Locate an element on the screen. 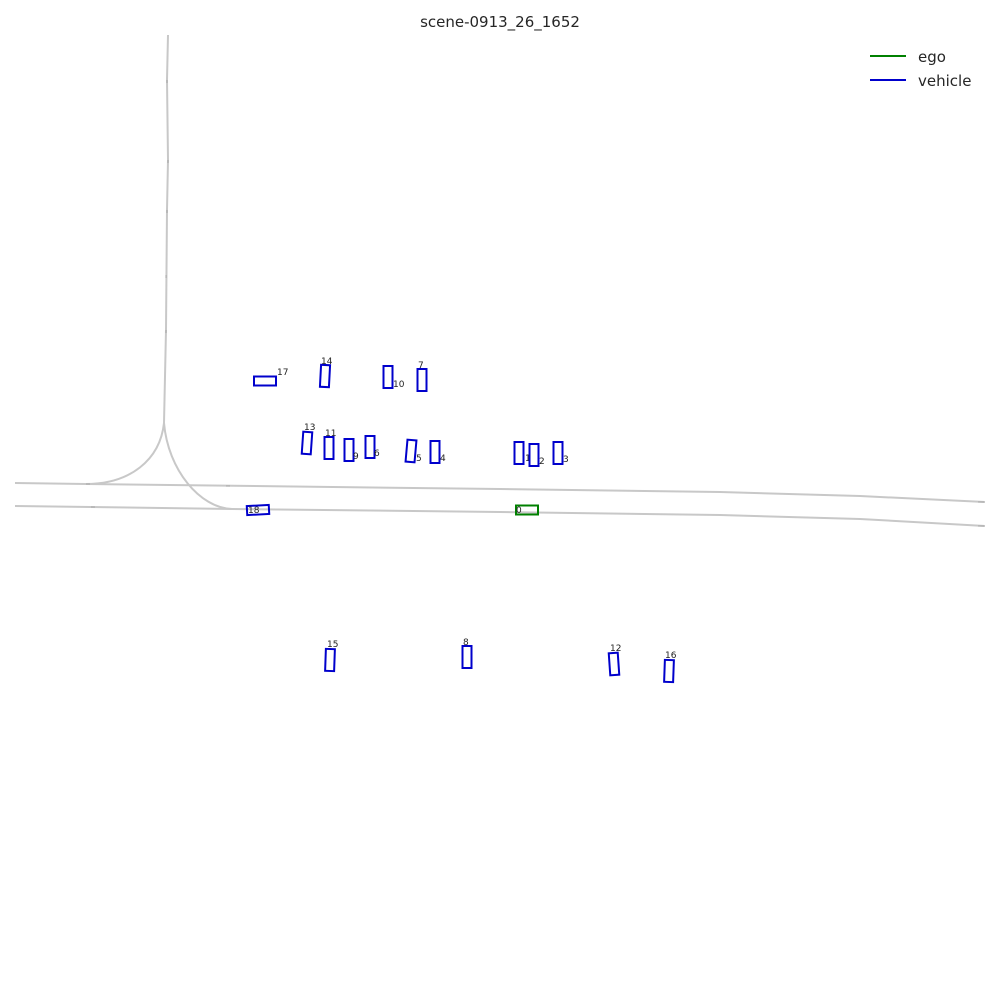 The height and width of the screenshot is (1000, 1000). vehicle-id-label: 7 is located at coordinates (421, 366).